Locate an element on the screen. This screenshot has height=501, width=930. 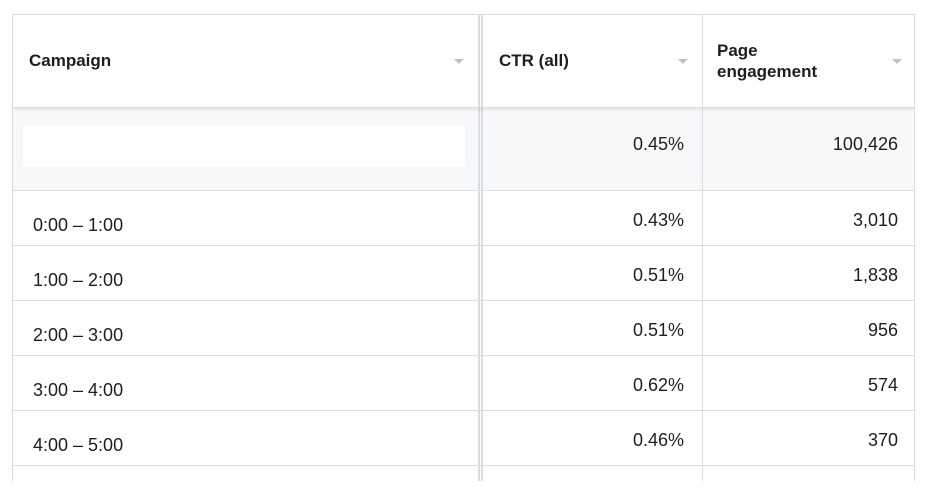
table-cell: 4:00 – 5:00 is located at coordinates (248, 438).